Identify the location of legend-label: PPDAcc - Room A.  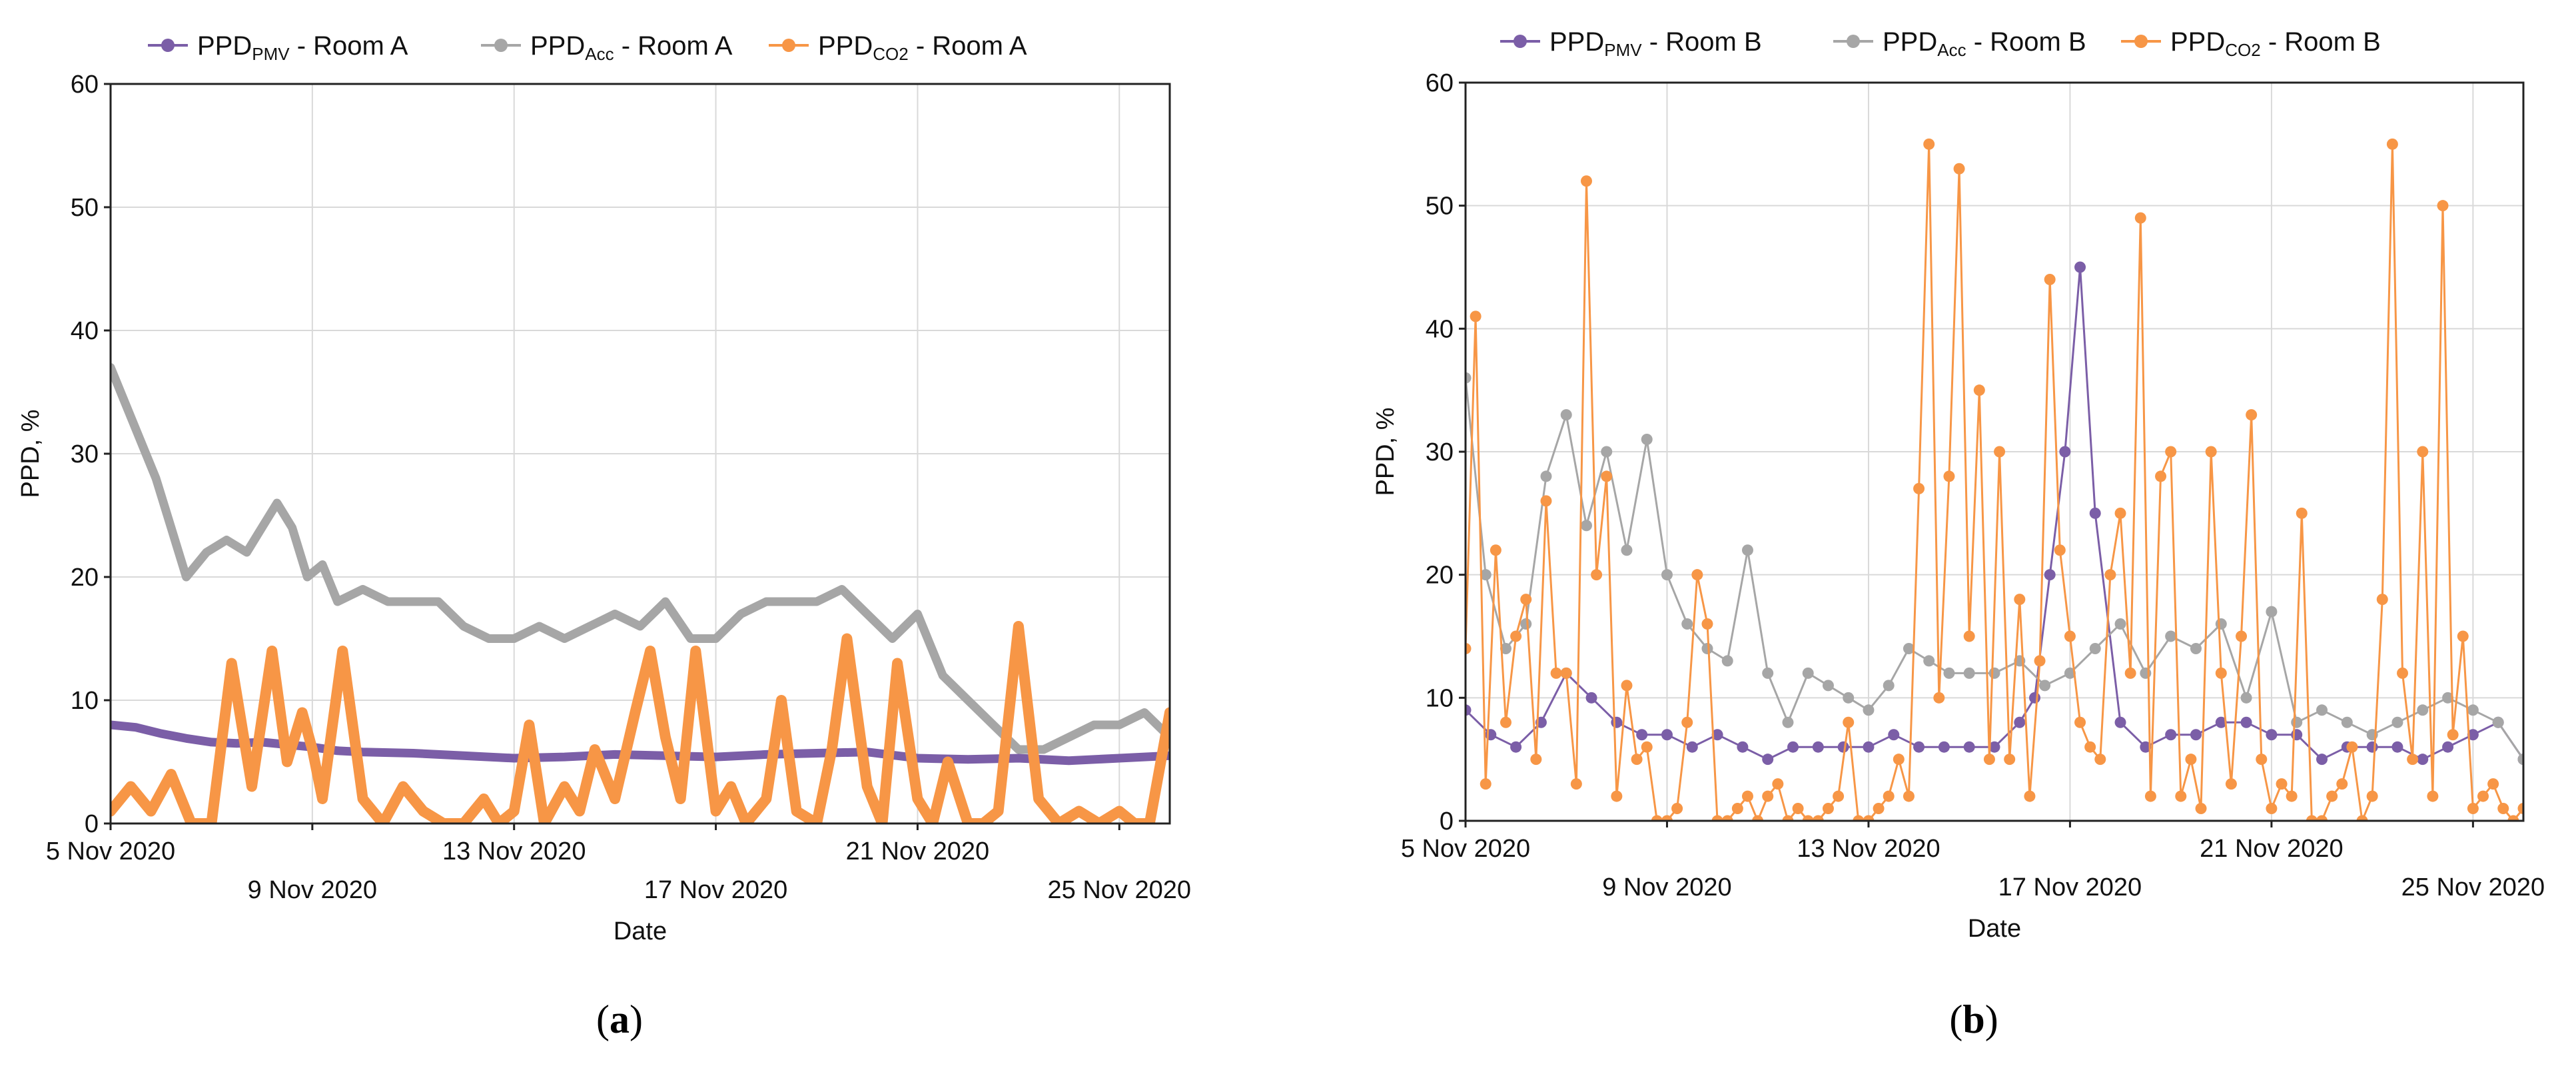
(632, 48).